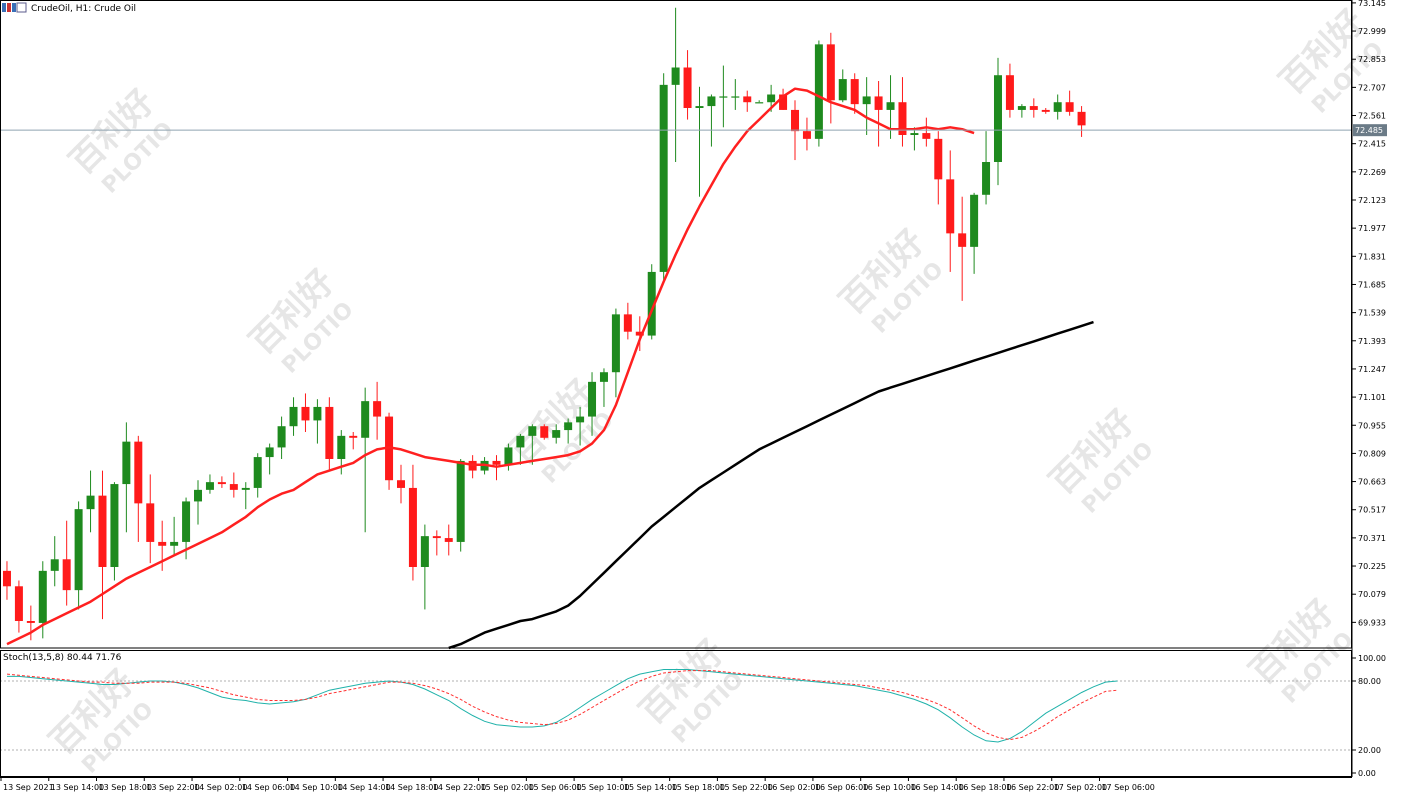  What do you see at coordinates (793, 787) in the screenshot?
I see `time-tick-label: 16 Sep 02:00` at bounding box center [793, 787].